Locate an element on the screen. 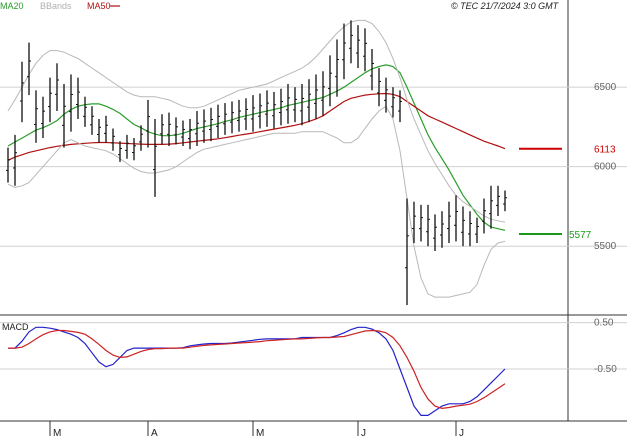 This screenshot has width=627, height=440. macd-label: MACD is located at coordinates (15, 327).